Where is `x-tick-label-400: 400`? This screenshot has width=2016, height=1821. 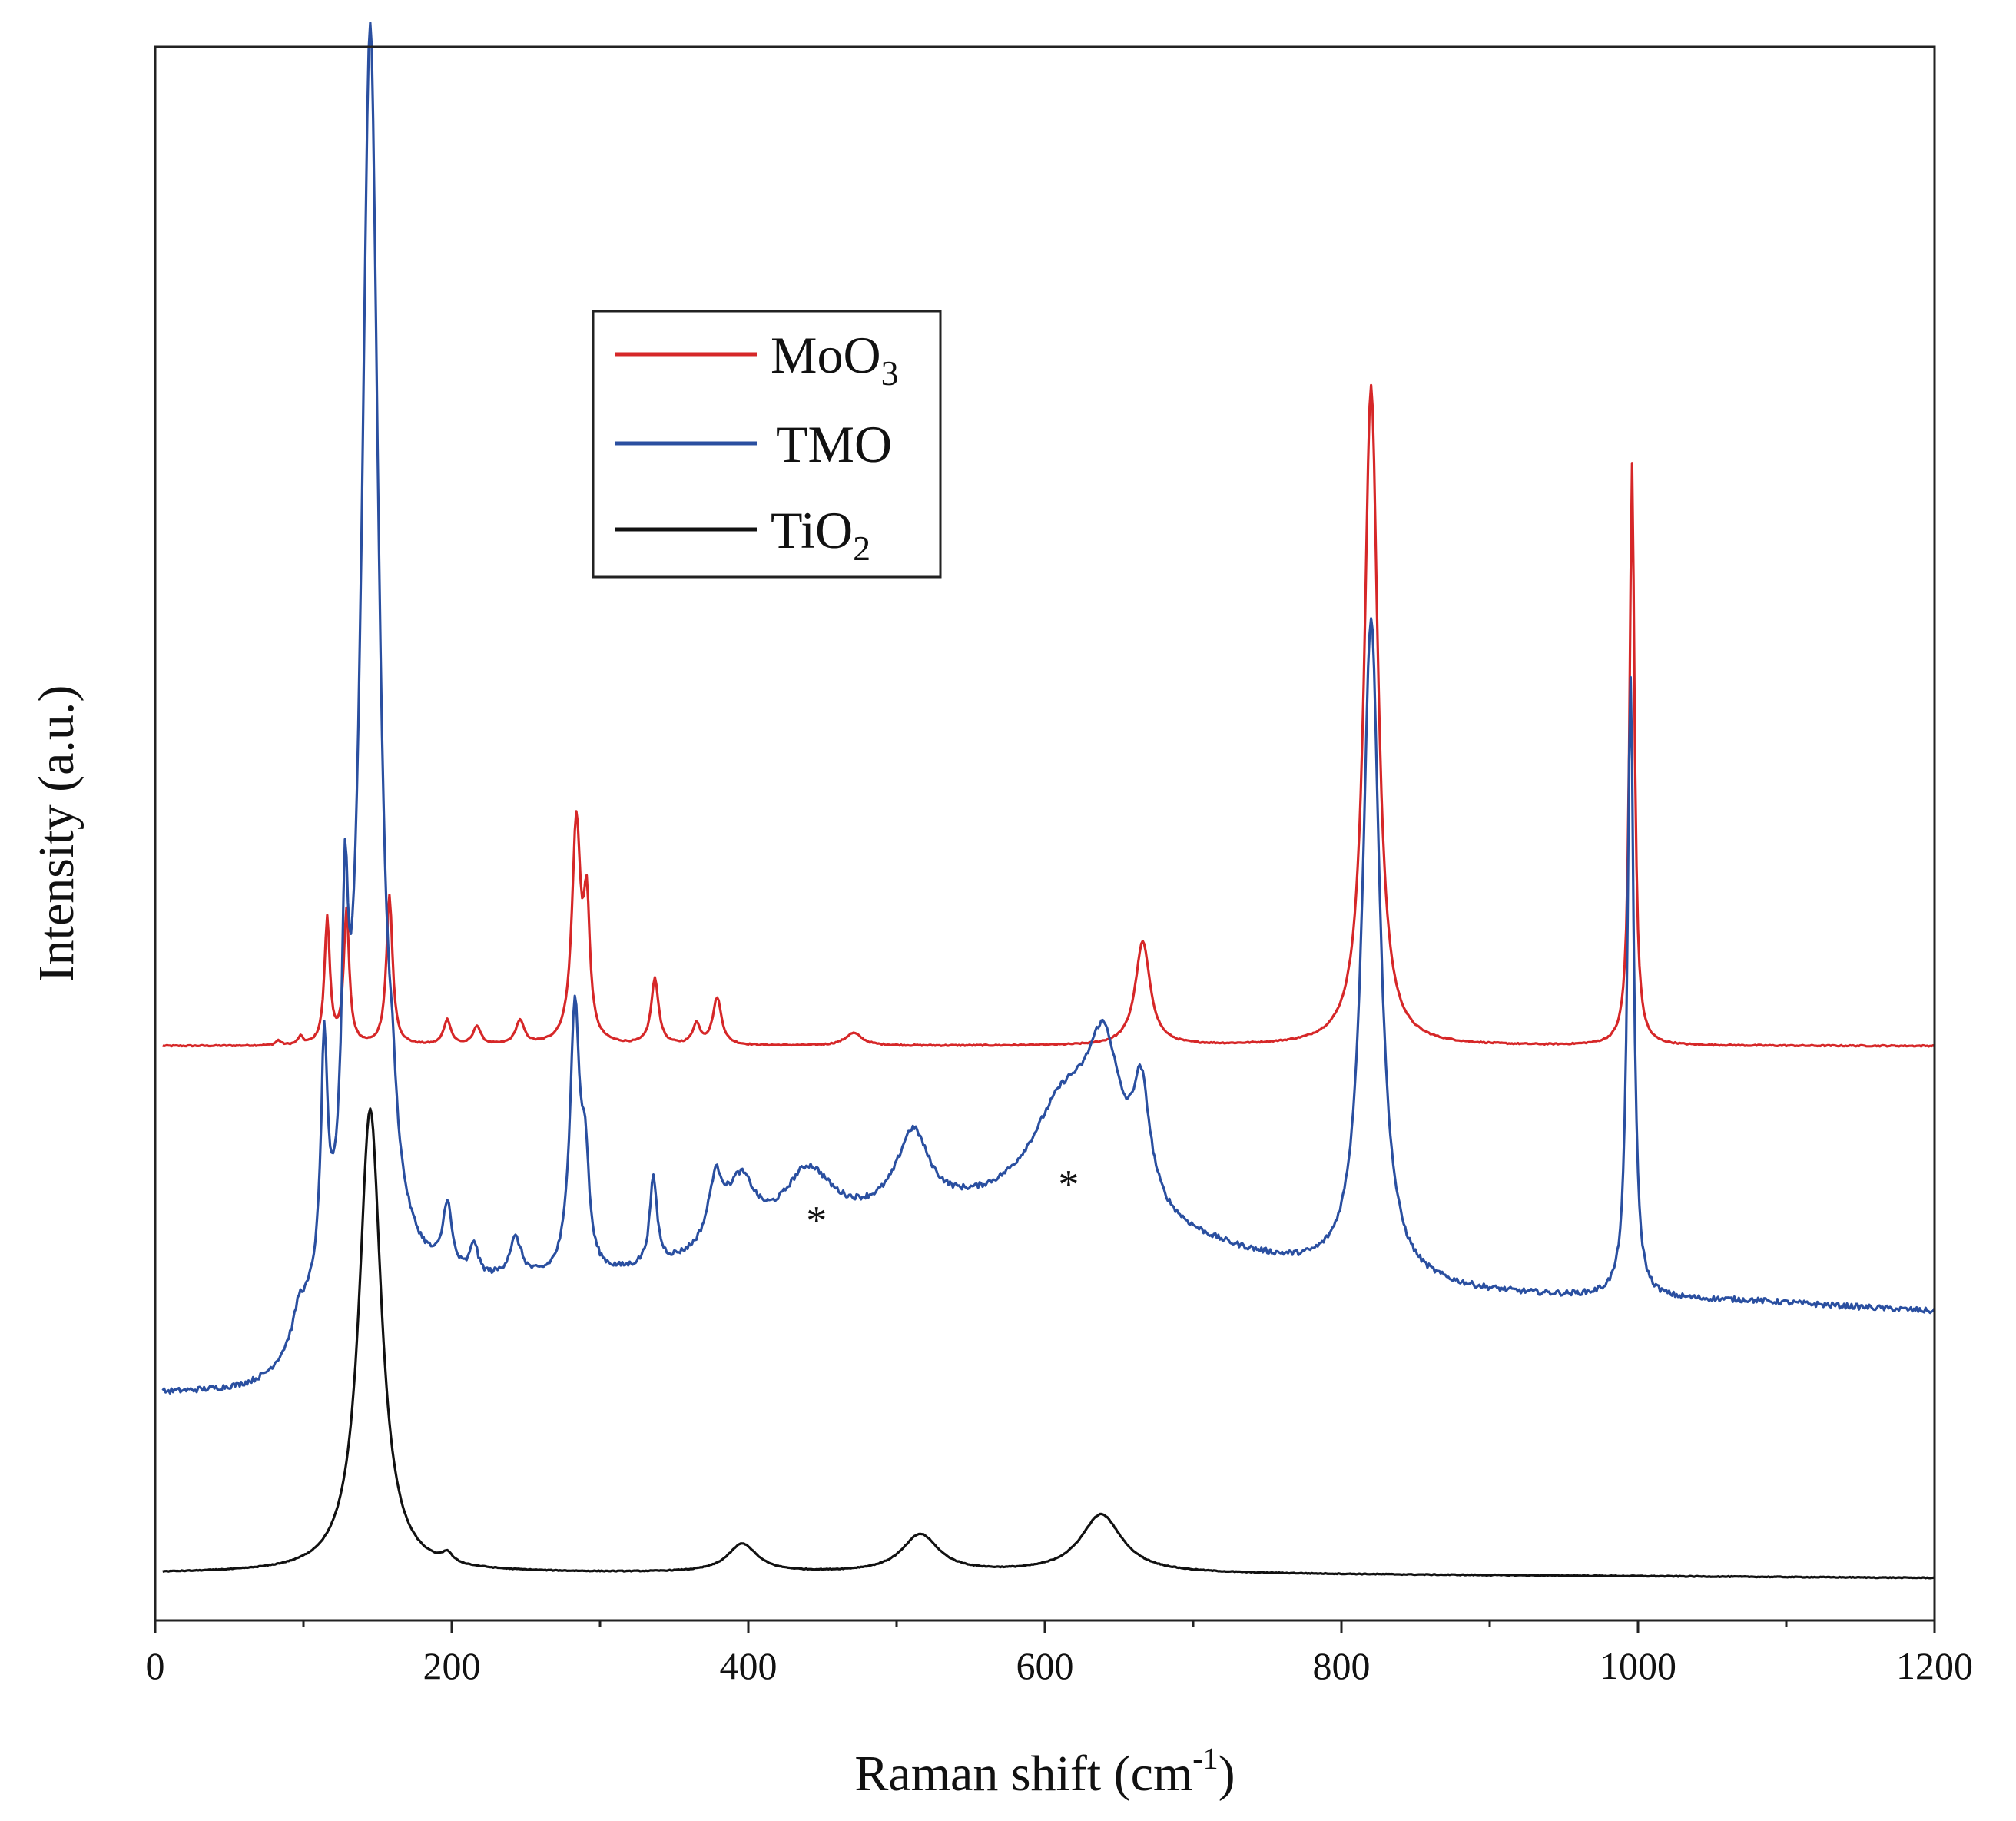
x-tick-label-400: 400 is located at coordinates (749, 1665).